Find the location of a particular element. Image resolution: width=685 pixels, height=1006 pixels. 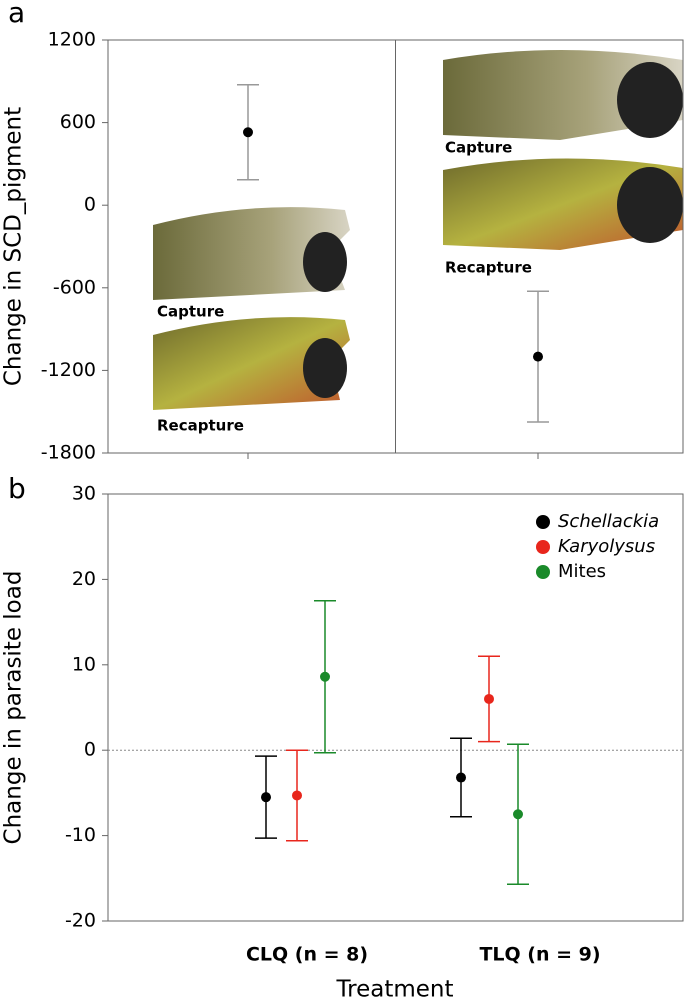

photo-capture-a is located at coordinates (251, 253).